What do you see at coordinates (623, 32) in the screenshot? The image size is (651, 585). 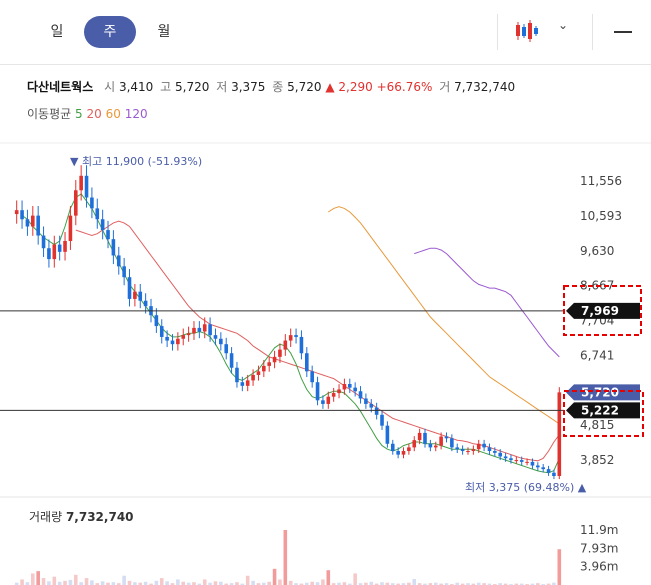 I see `menu-icon` at bounding box center [623, 32].